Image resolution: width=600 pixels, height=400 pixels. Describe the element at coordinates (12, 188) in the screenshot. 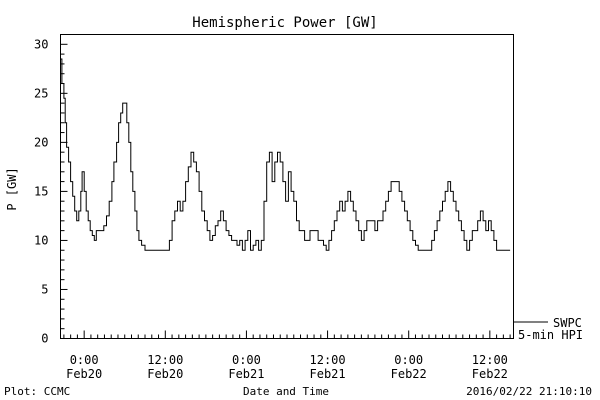

I see `y-axis-label: P [GW]` at that location.